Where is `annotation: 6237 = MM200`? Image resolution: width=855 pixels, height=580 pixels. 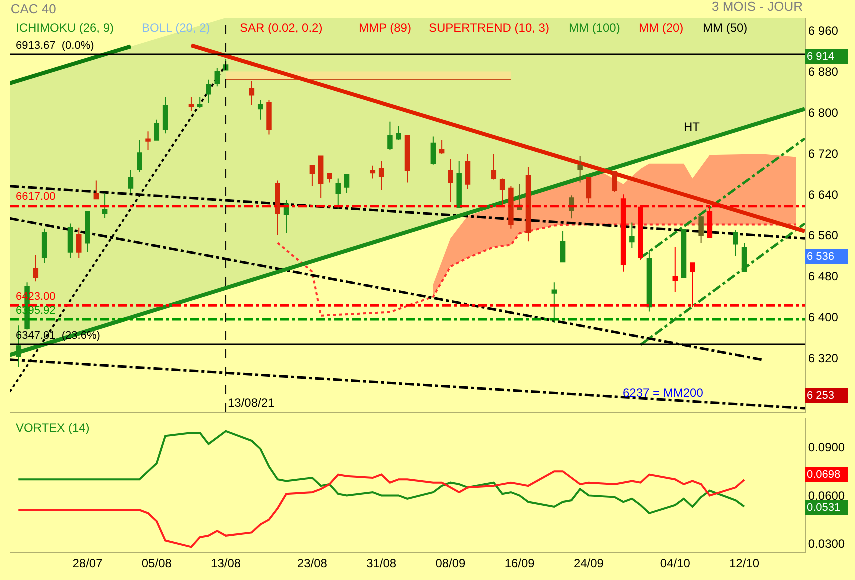
annotation: 6237 = MM200 is located at coordinates (663, 393).